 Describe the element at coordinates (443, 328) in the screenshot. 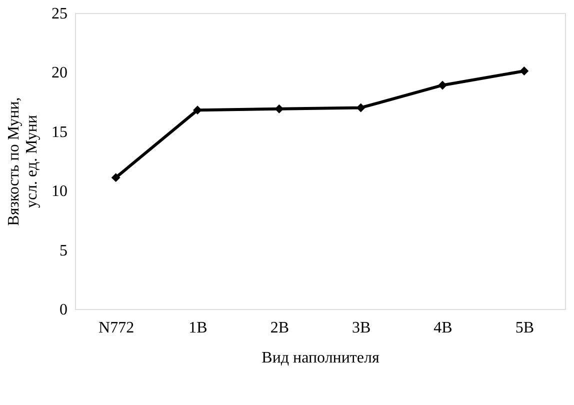

I see `x-tick-label: 4В` at that location.